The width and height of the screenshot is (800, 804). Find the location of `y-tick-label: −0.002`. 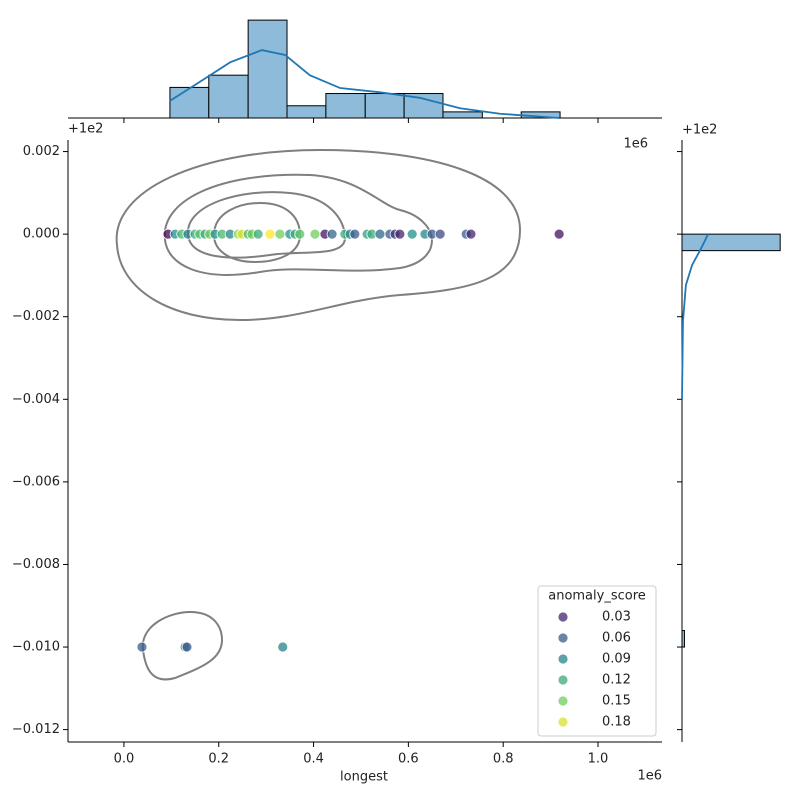

y-tick-label: −0.002 is located at coordinates (36, 316).